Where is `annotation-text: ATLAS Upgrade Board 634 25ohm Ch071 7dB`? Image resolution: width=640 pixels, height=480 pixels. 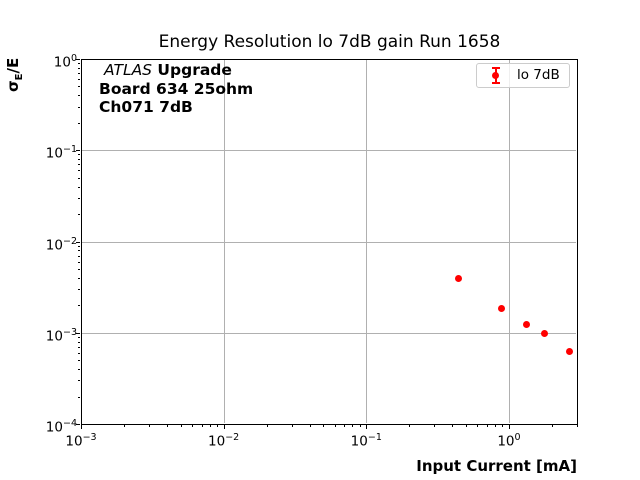 annotation-text: ATLAS Upgrade Board 634 25ohm Ch071 7dB is located at coordinates (176, 89).